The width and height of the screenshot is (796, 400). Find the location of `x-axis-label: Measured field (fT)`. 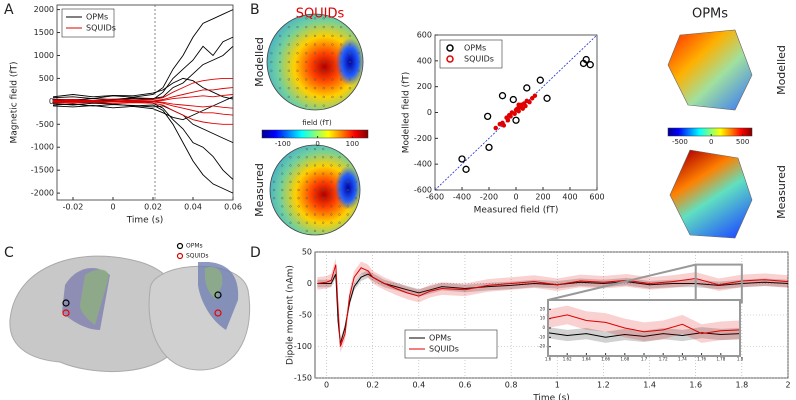

x-axis-label: Measured field (fT) is located at coordinates (516, 211).